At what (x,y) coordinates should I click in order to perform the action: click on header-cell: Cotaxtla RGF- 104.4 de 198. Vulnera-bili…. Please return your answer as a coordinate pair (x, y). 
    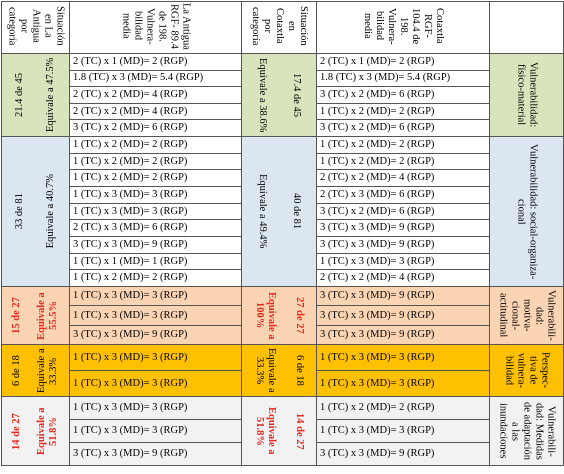
    Looking at the image, I should click on (403, 27).